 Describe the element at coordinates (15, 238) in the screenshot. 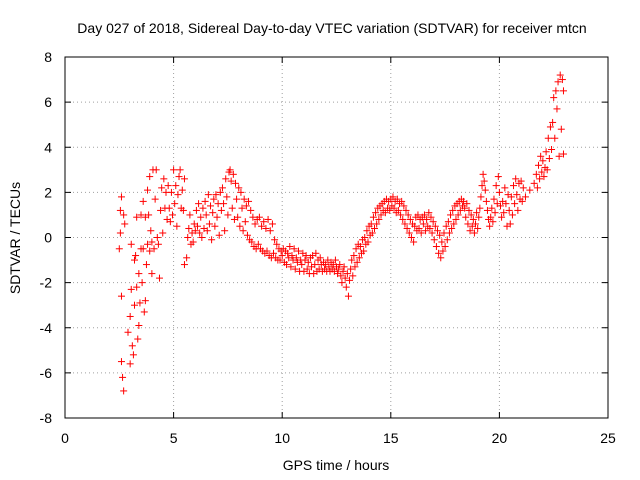

I see `y-axis-title: SDTVAR / TECUs` at that location.